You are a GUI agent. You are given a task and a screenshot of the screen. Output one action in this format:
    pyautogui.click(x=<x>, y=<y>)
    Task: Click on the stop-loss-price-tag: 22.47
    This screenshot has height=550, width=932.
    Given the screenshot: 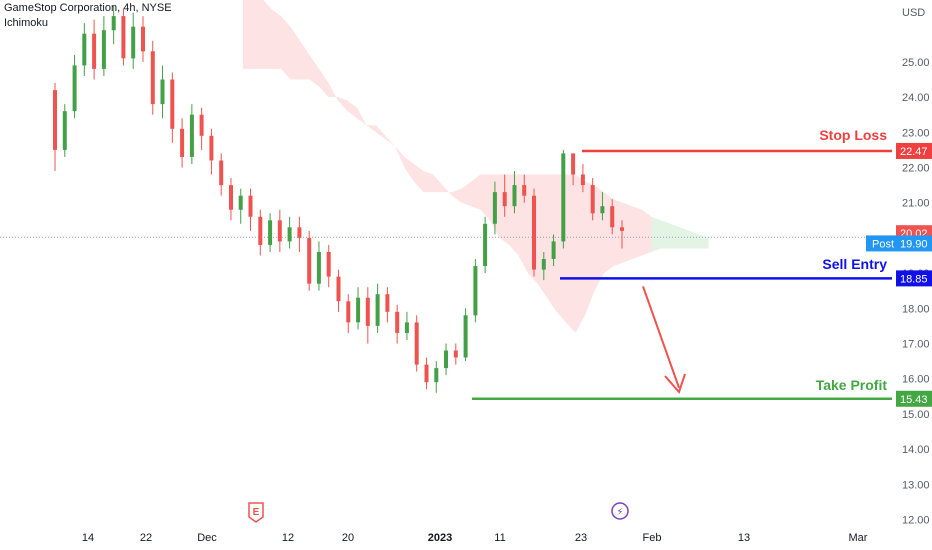 What is the action you would take?
    pyautogui.click(x=914, y=152)
    